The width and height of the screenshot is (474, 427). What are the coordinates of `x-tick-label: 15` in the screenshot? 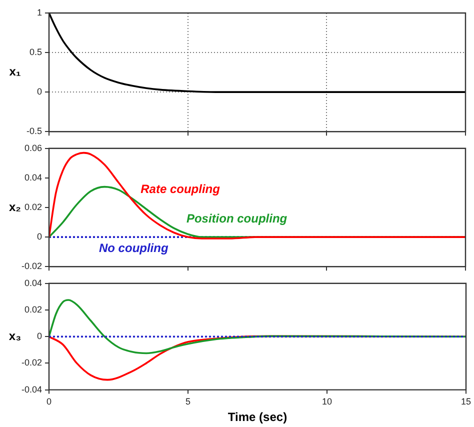 It's located at (465, 401).